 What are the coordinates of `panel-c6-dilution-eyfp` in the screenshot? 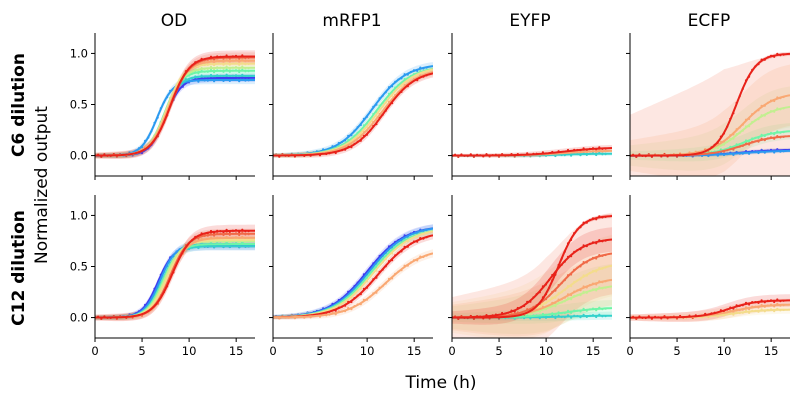 It's located at (530, 106).